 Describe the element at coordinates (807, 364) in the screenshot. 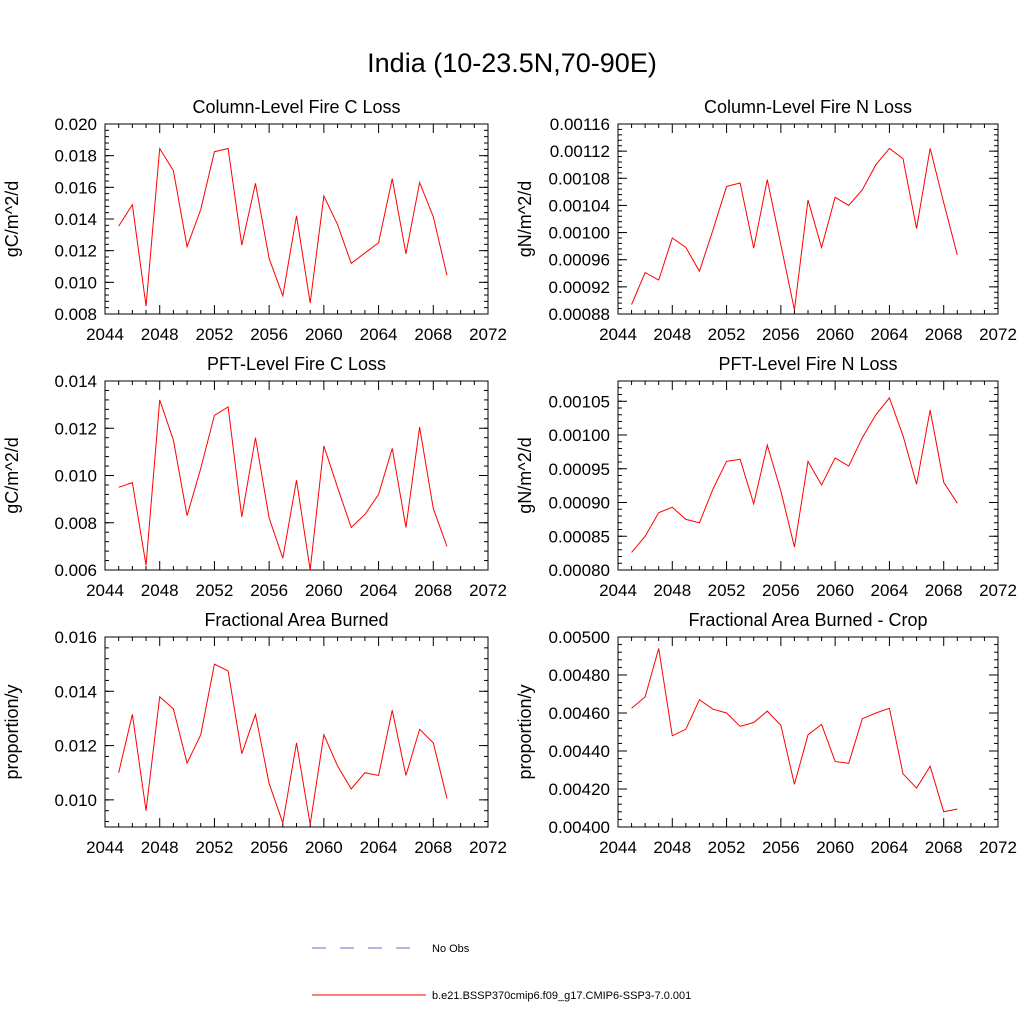

I see `panel-title: PFT-Level Fire N Loss` at that location.